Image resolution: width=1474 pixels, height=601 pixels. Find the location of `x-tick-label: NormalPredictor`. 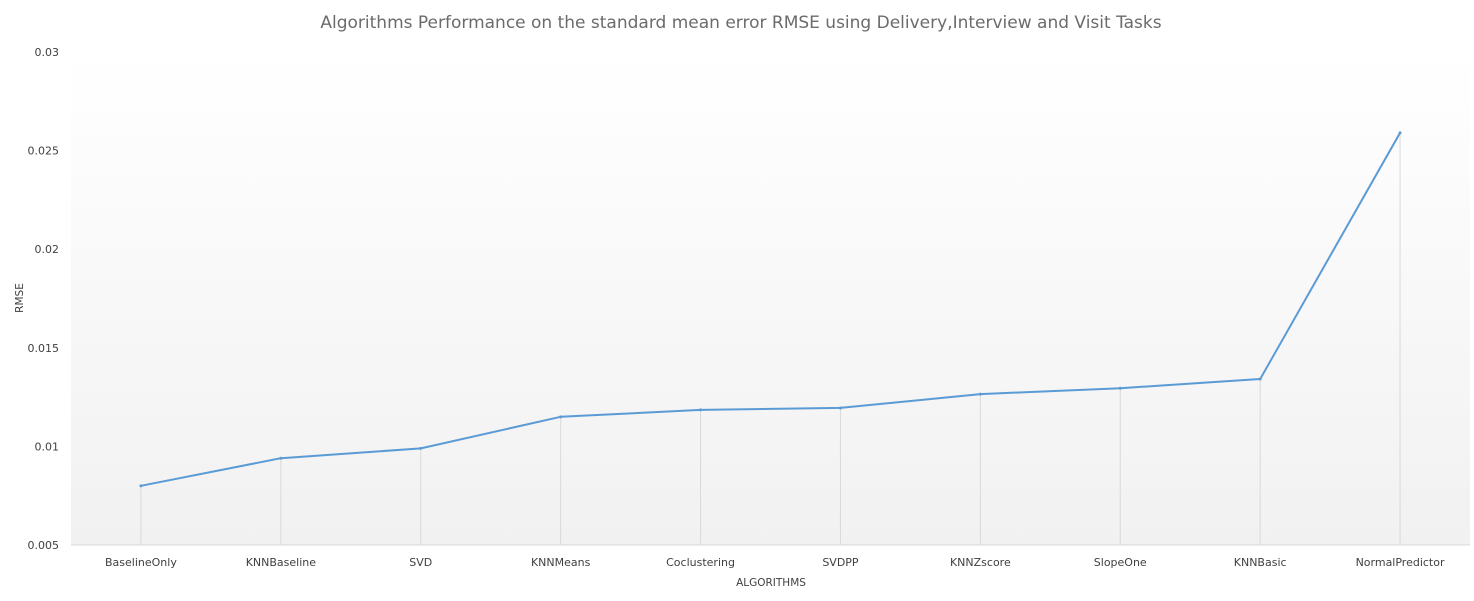

x-tick-label: NormalPredictor is located at coordinates (1400, 562).